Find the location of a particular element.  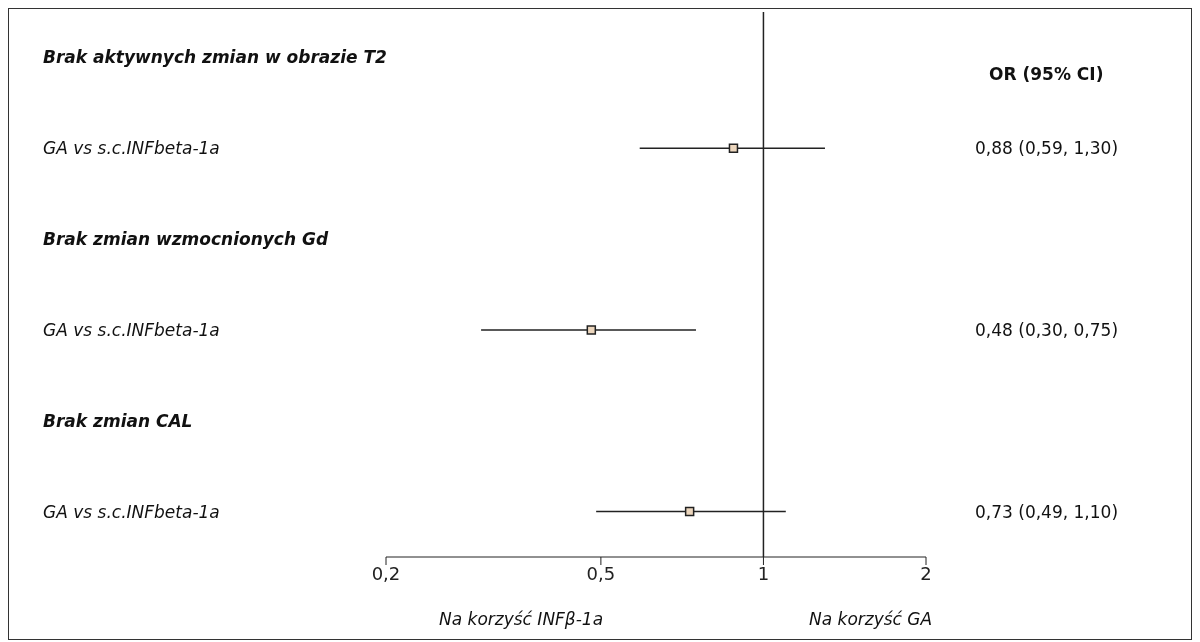

x-tick-label: 2 is located at coordinates (926, 573).